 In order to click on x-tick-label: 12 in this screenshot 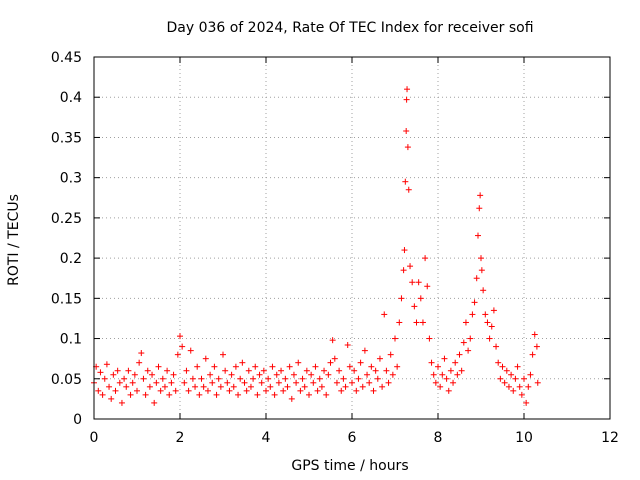, I will do `click(610, 438)`.